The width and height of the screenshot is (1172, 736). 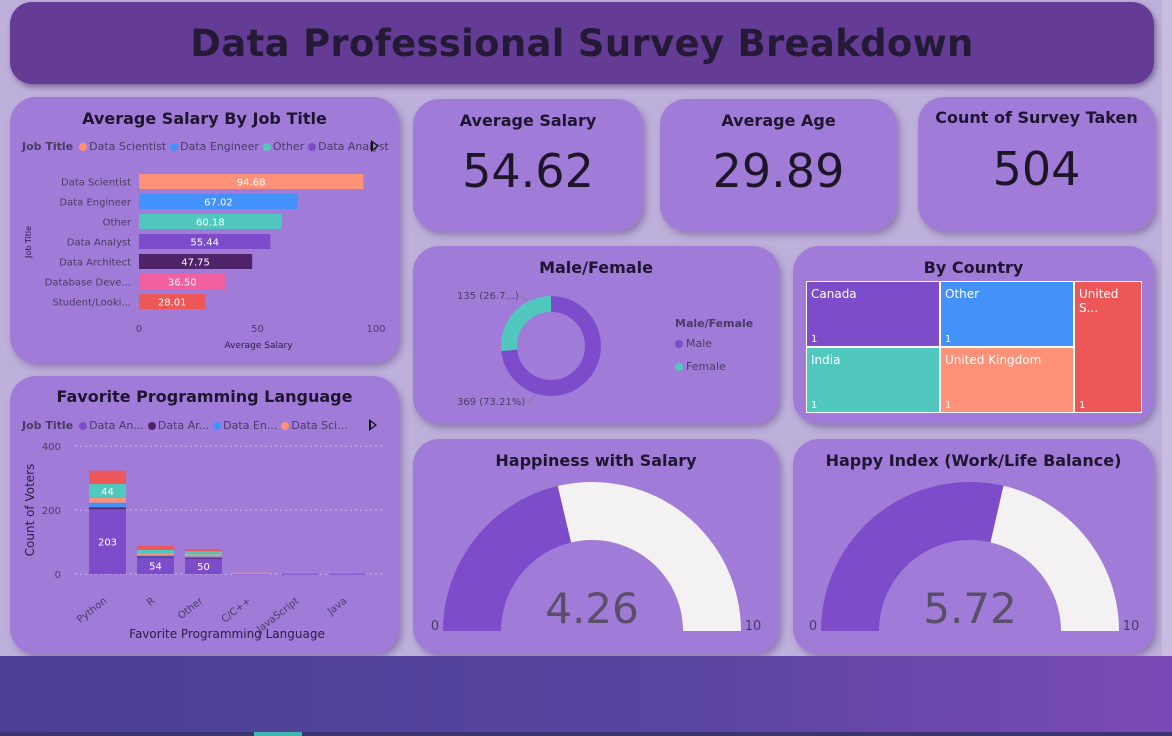 What do you see at coordinates (1108, 347) in the screenshot?
I see `treemap-cell: United S... 1` at bounding box center [1108, 347].